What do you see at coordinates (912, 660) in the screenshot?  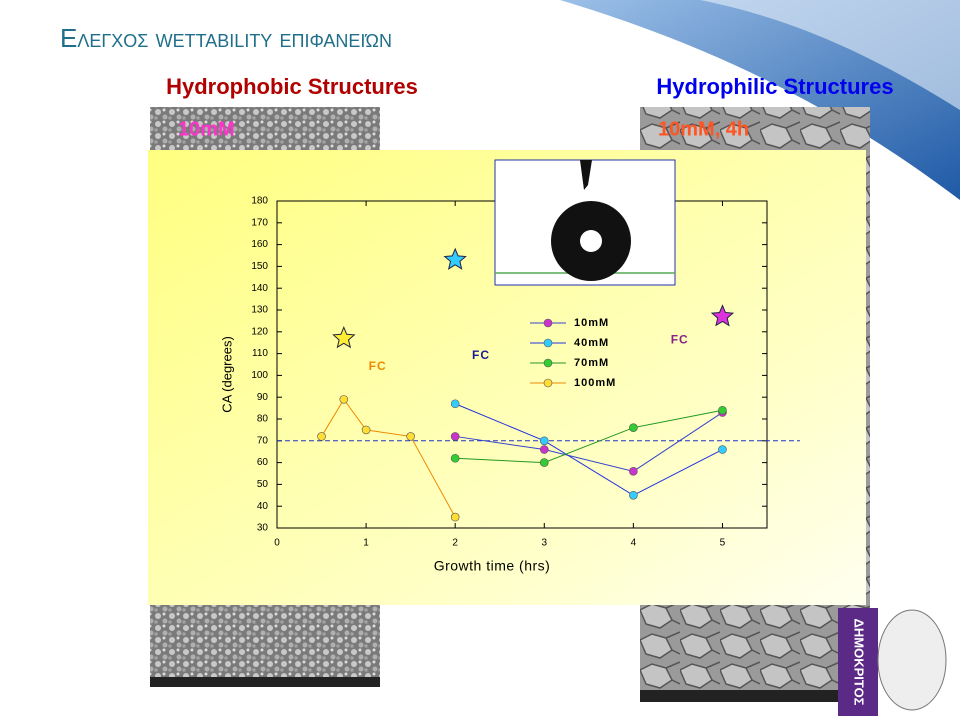 I see `logo-bust` at bounding box center [912, 660].